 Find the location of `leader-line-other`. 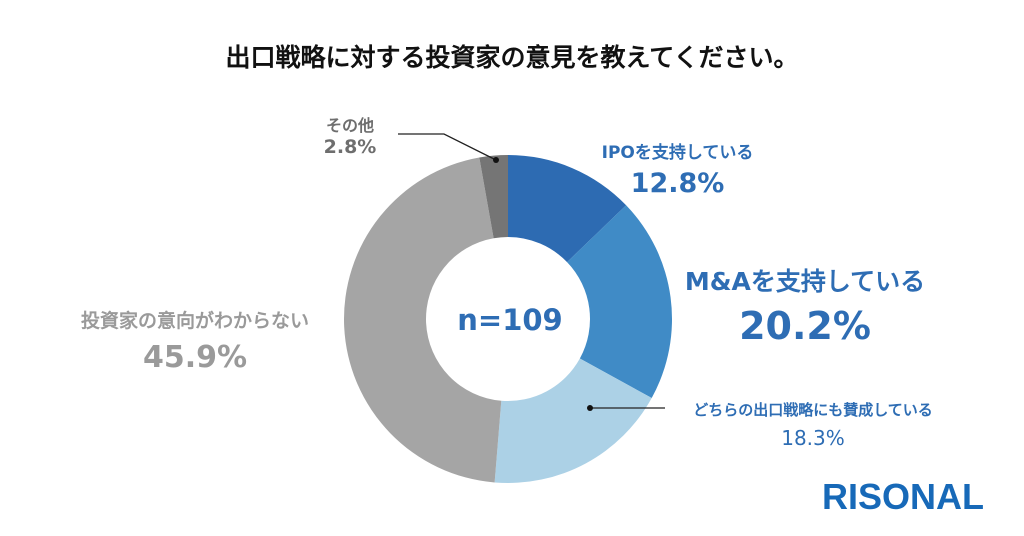

leader-line-other is located at coordinates (447, 147).